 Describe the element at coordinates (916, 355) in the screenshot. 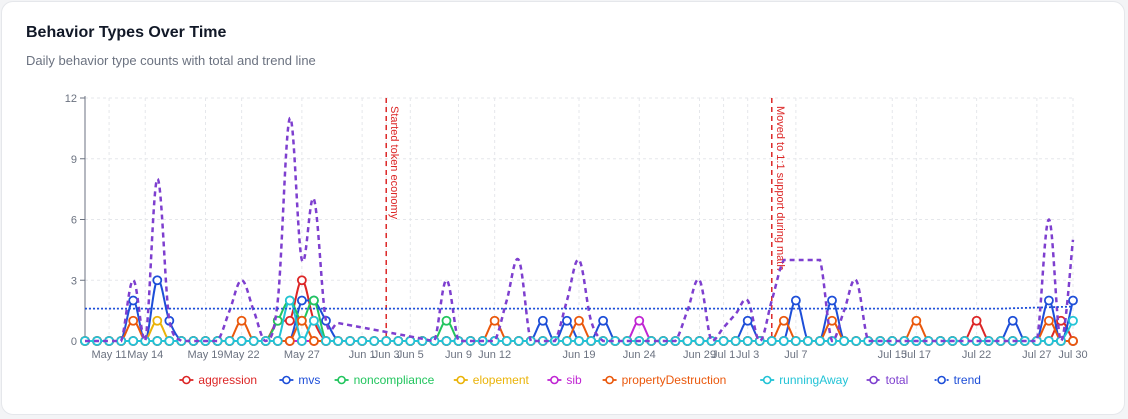

I see `x-tick-label: Jul 17` at that location.